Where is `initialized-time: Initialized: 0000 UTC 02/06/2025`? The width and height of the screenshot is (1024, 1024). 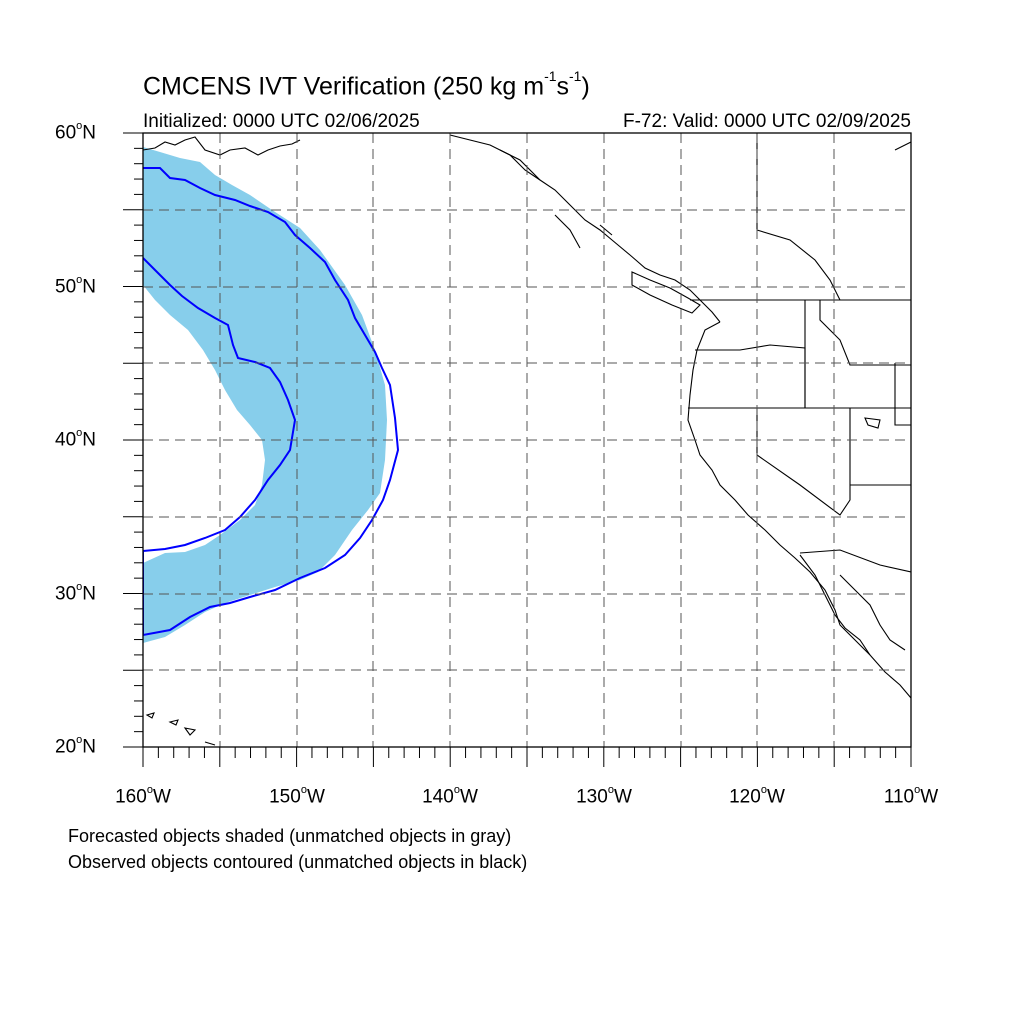 initialized-time: Initialized: 0000 UTC 02/06/2025 is located at coordinates (281, 121).